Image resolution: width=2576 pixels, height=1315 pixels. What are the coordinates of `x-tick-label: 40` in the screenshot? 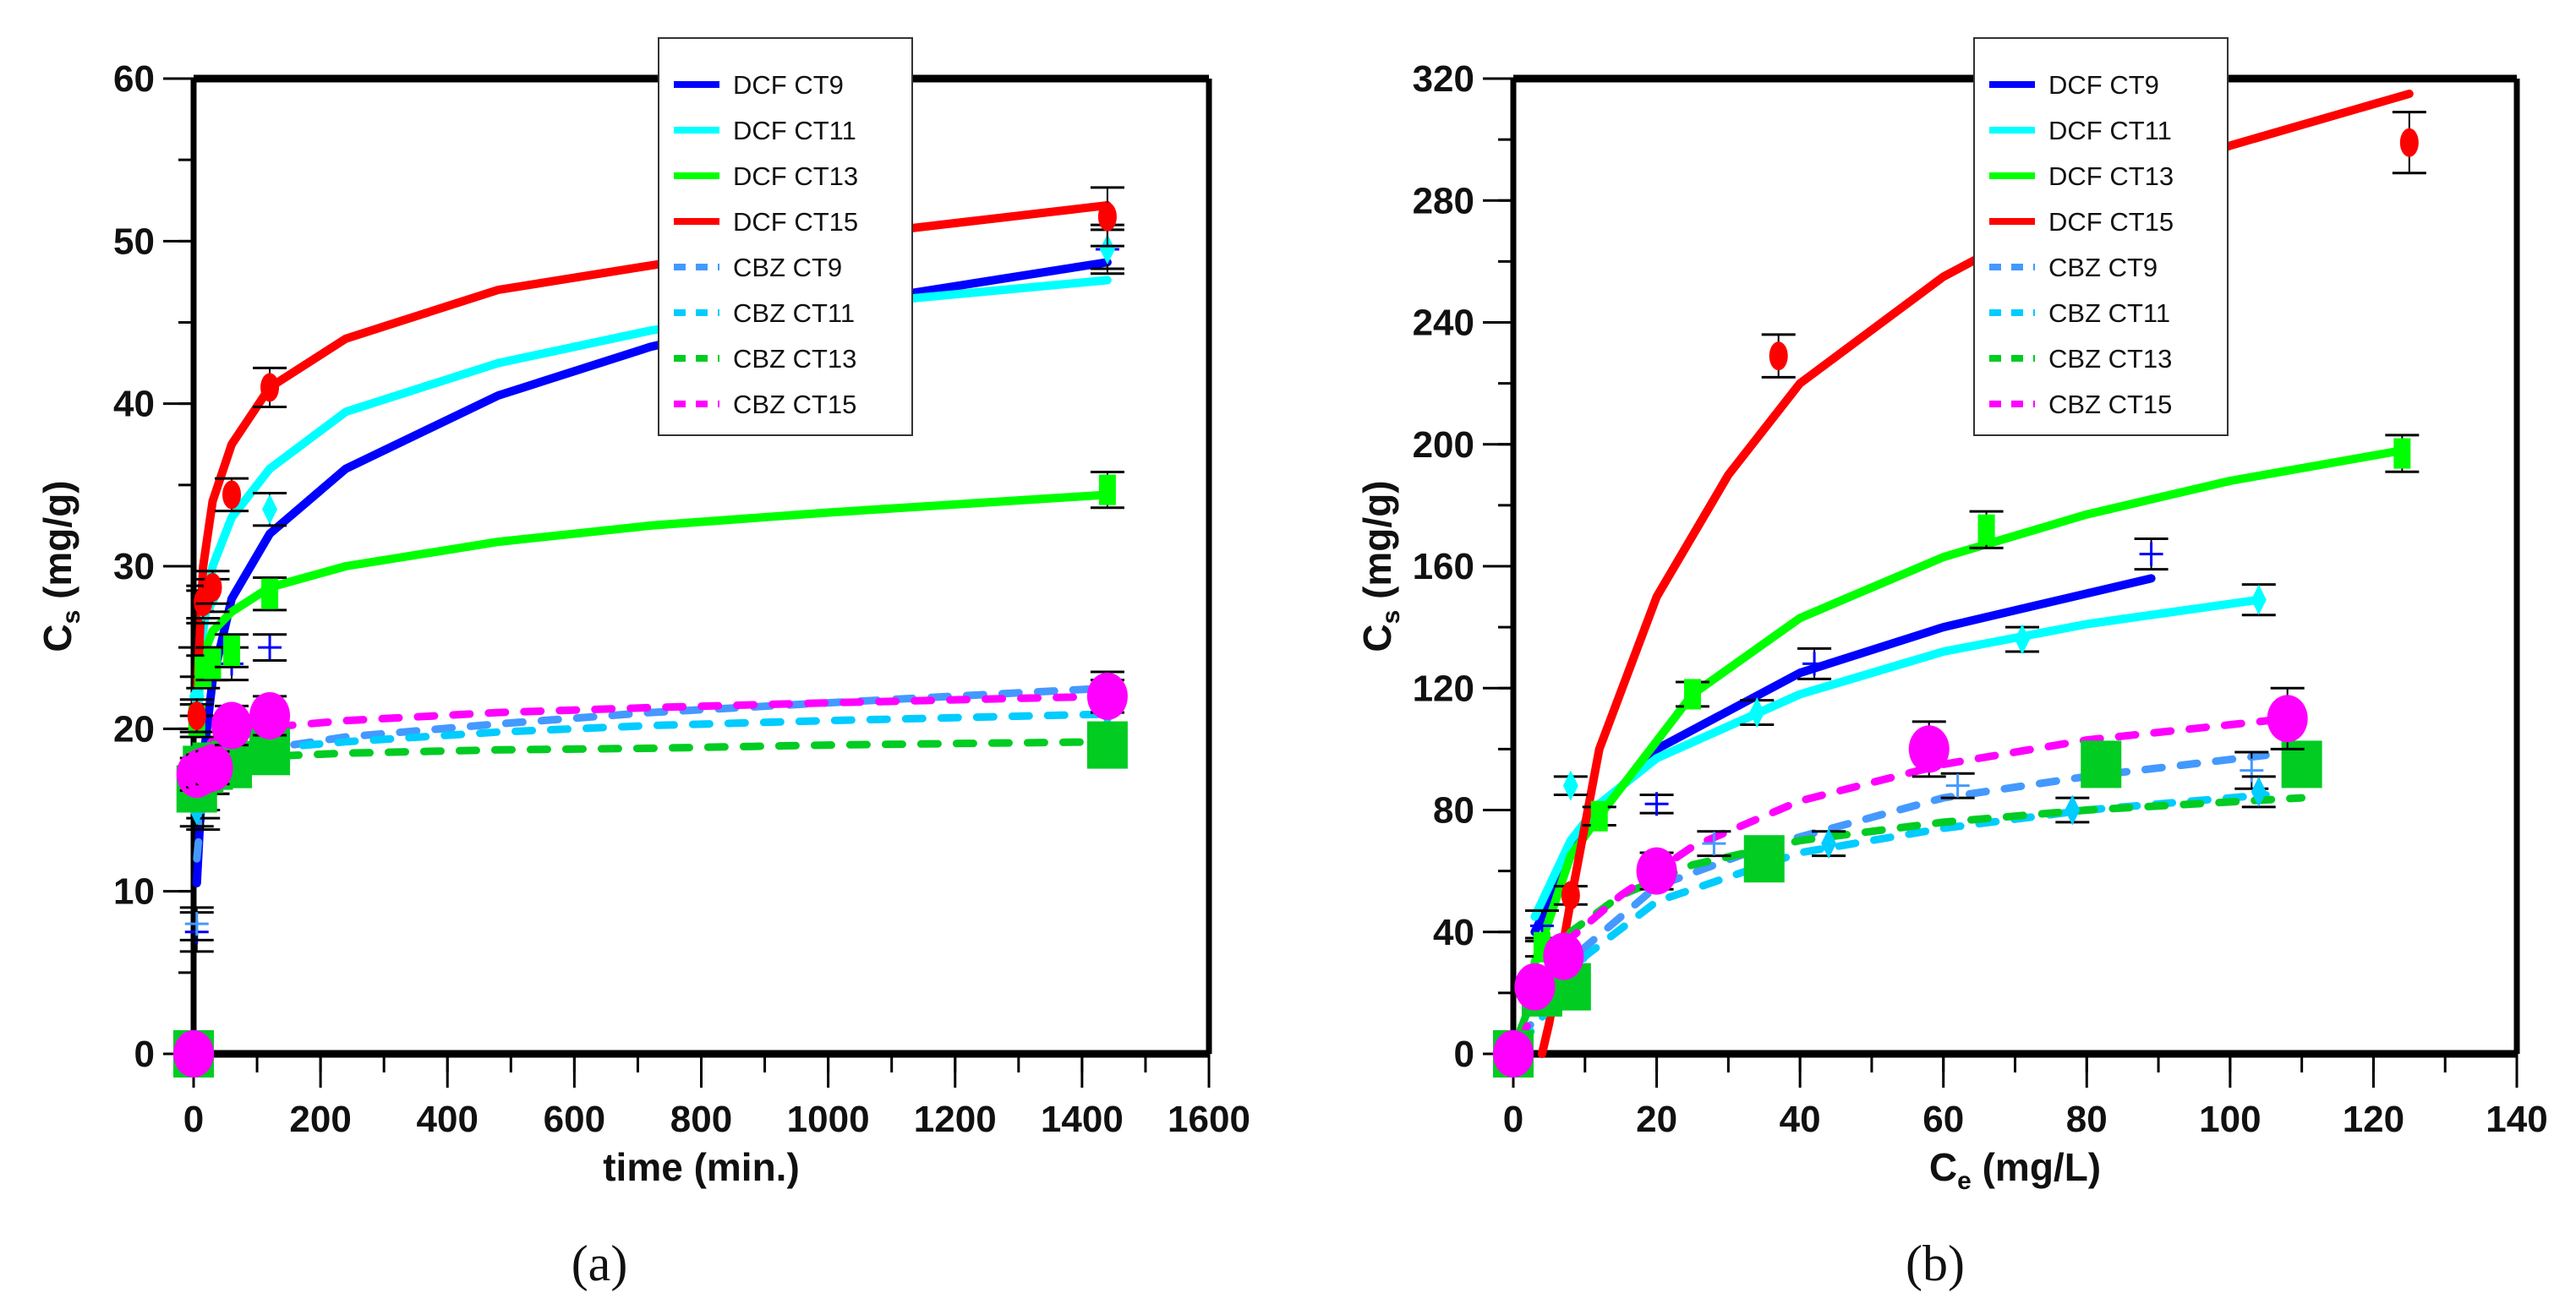 It's located at (1800, 1119).